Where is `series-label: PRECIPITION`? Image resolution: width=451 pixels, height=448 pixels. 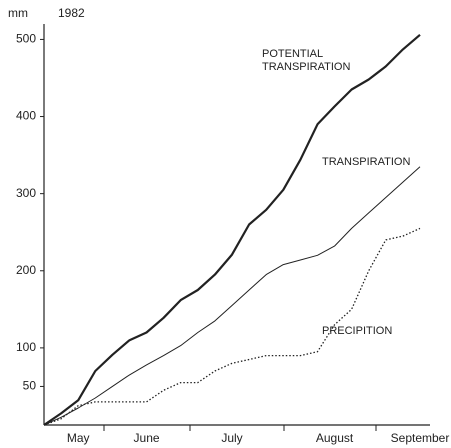 series-label: PRECIPITION is located at coordinates (357, 331).